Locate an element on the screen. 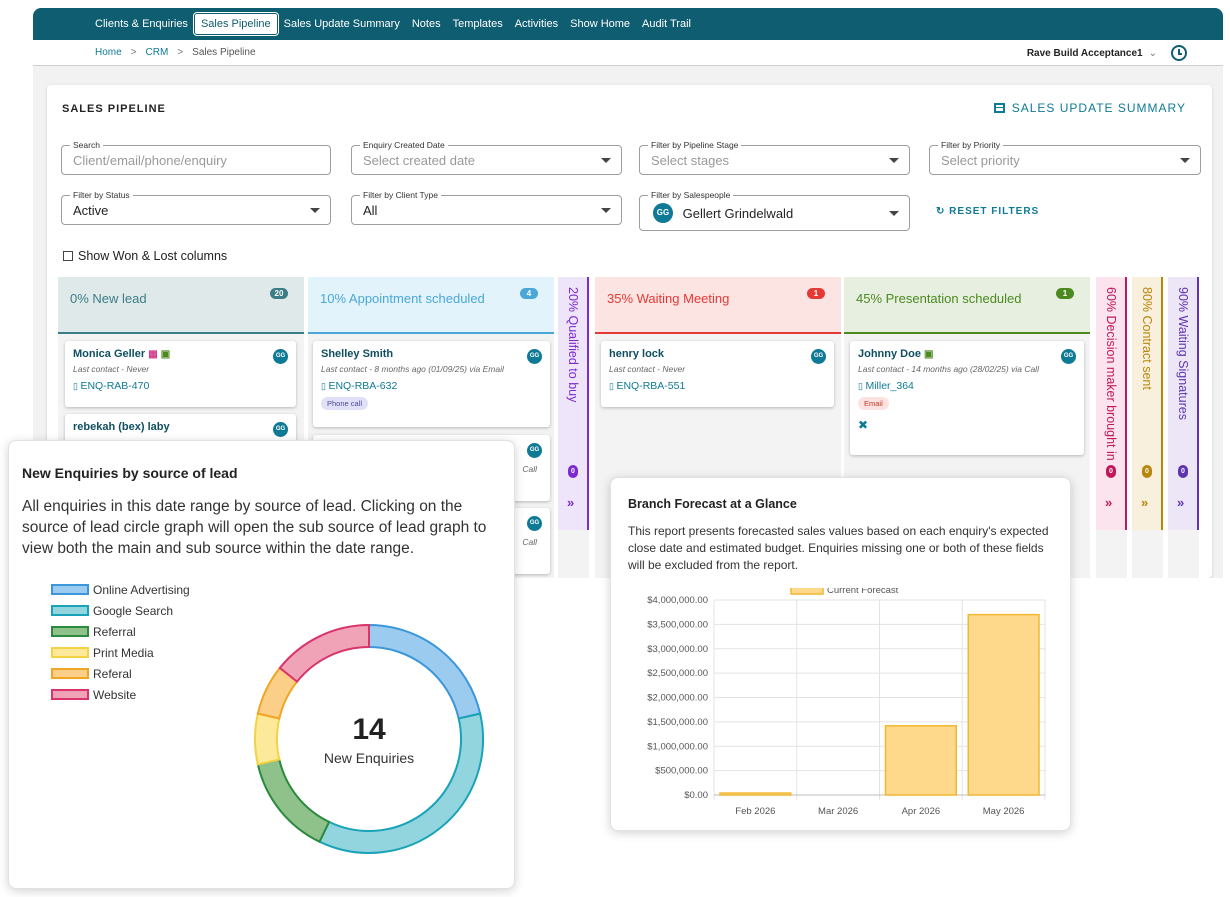  table-icon is located at coordinates (999, 108).